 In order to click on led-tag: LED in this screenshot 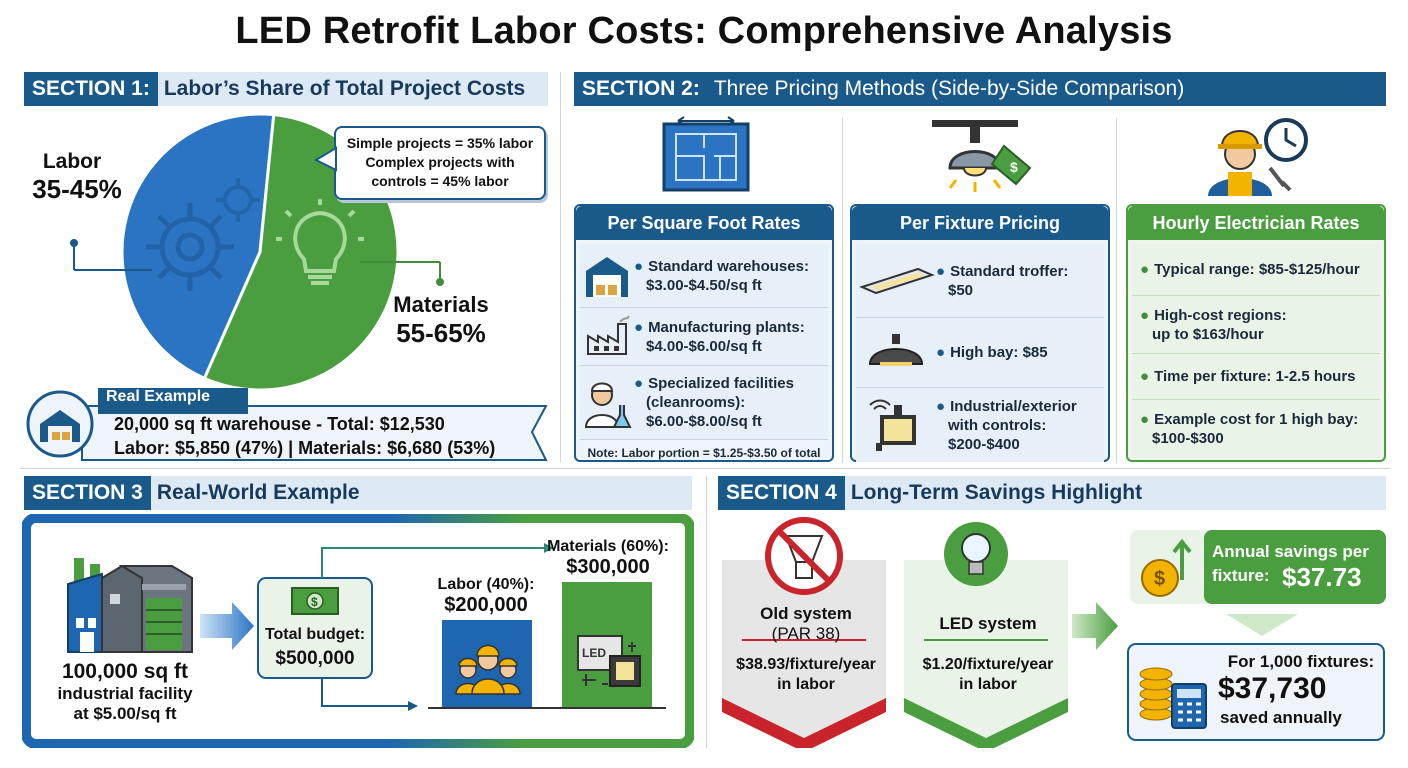, I will do `click(594, 653)`.